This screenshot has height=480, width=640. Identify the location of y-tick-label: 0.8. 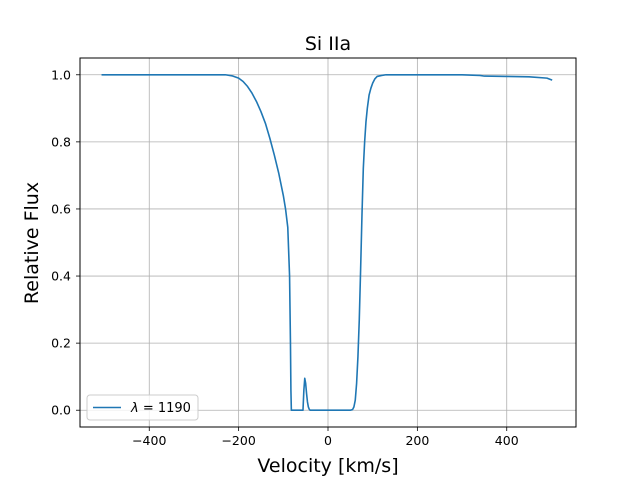
(61, 141).